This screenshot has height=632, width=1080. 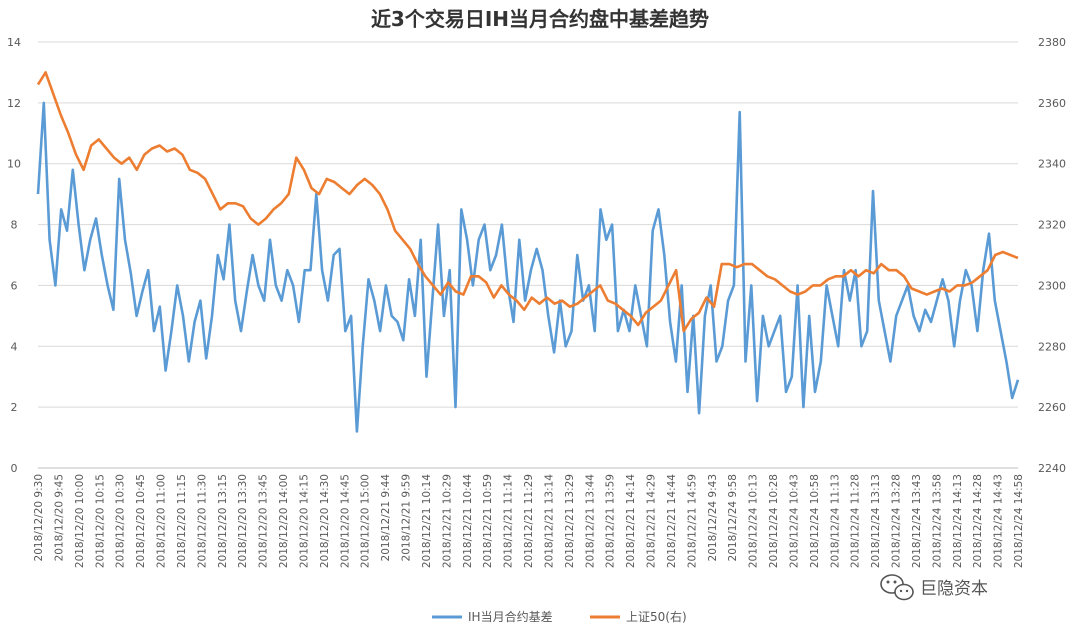 What do you see at coordinates (917, 521) in the screenshot?
I see `x-tick-label: 2018/12/24 13:43` at bounding box center [917, 521].